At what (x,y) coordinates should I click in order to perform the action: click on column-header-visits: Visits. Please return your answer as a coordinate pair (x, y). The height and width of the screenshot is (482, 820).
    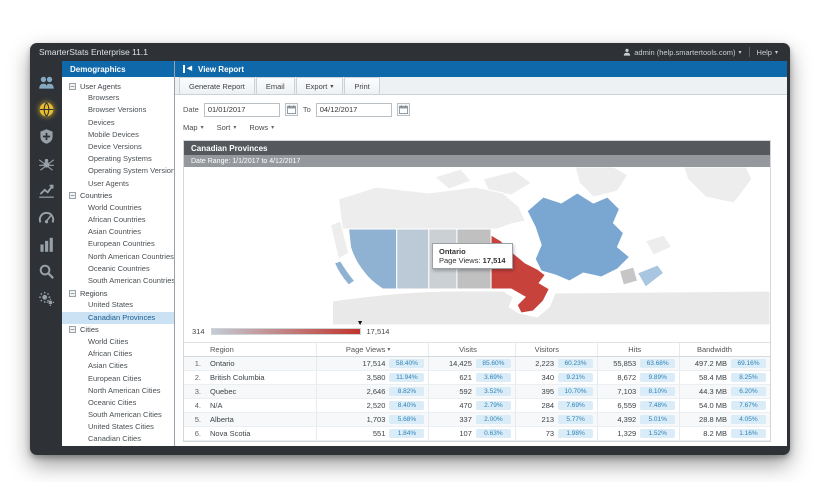
    Looking at the image, I should click on (471, 349).